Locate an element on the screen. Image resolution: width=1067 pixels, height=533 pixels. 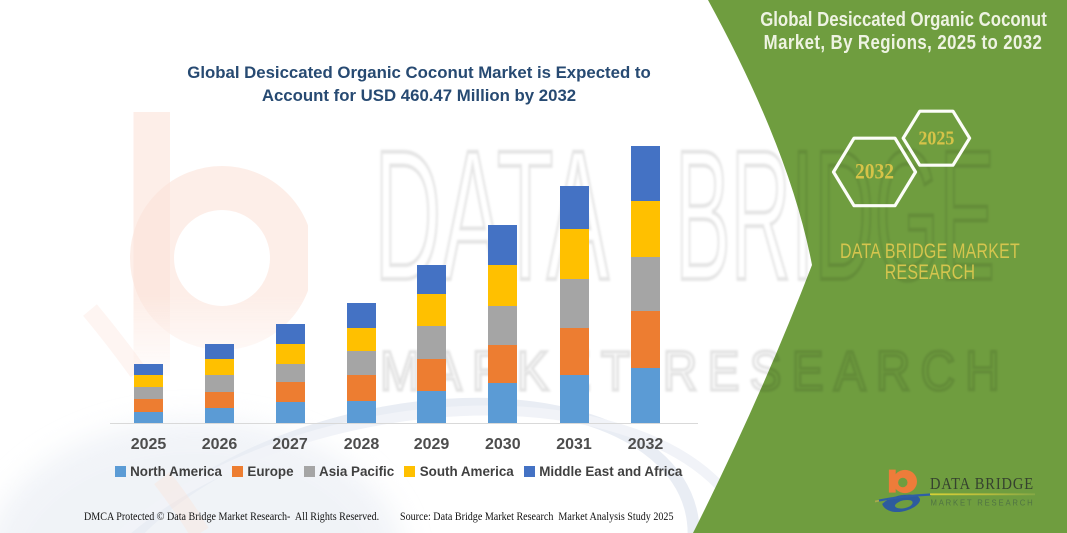
svg-text: 2032 is located at coordinates (874, 171).